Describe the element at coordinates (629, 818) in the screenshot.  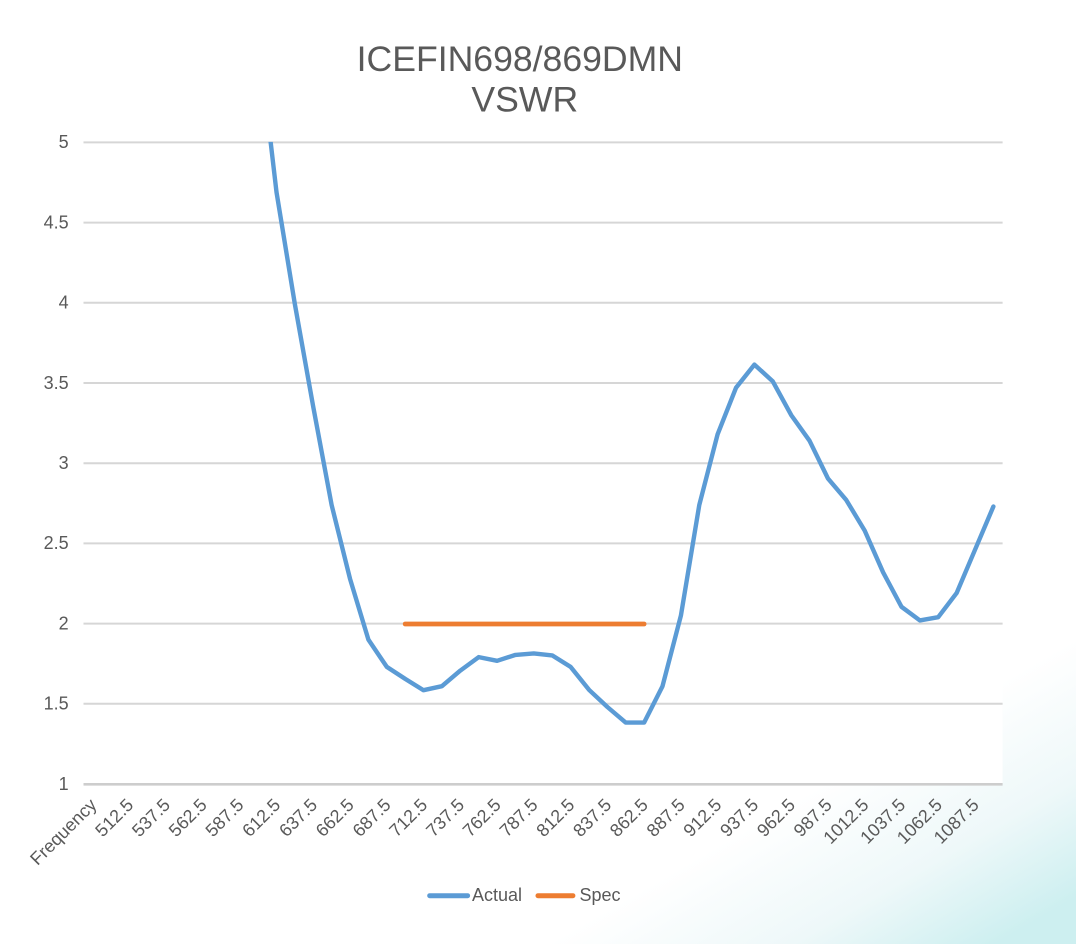
I see `svg-text: 862.5` at that location.